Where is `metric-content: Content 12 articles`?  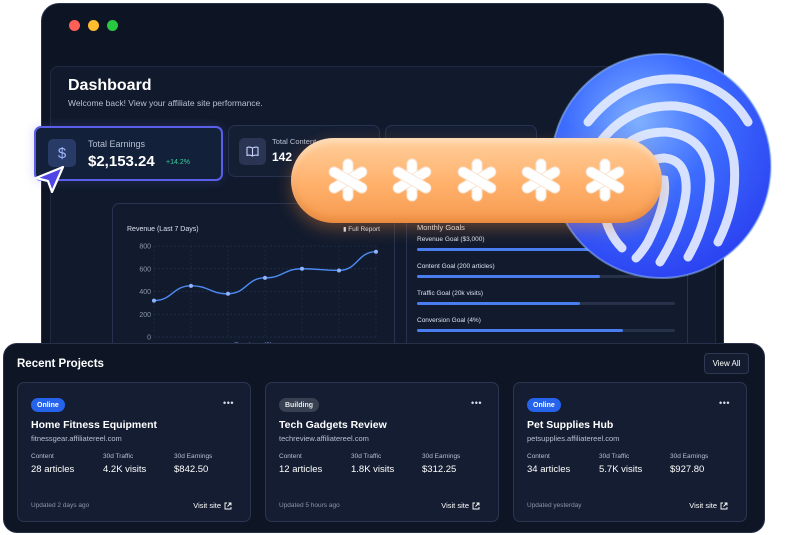
metric-content: Content 12 articles is located at coordinates (300, 464).